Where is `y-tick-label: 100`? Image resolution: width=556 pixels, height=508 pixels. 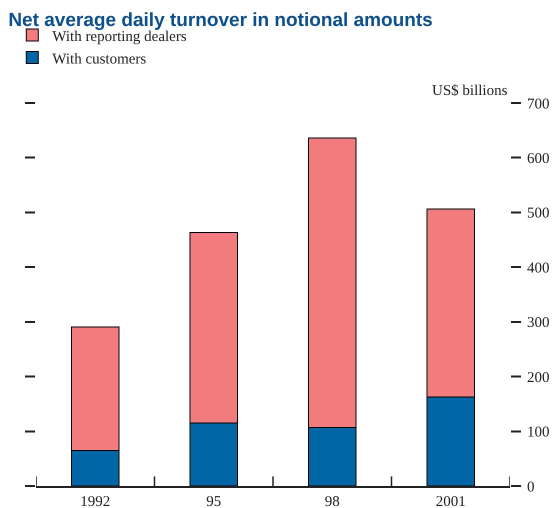
y-tick-label: 100 is located at coordinates (538, 432).